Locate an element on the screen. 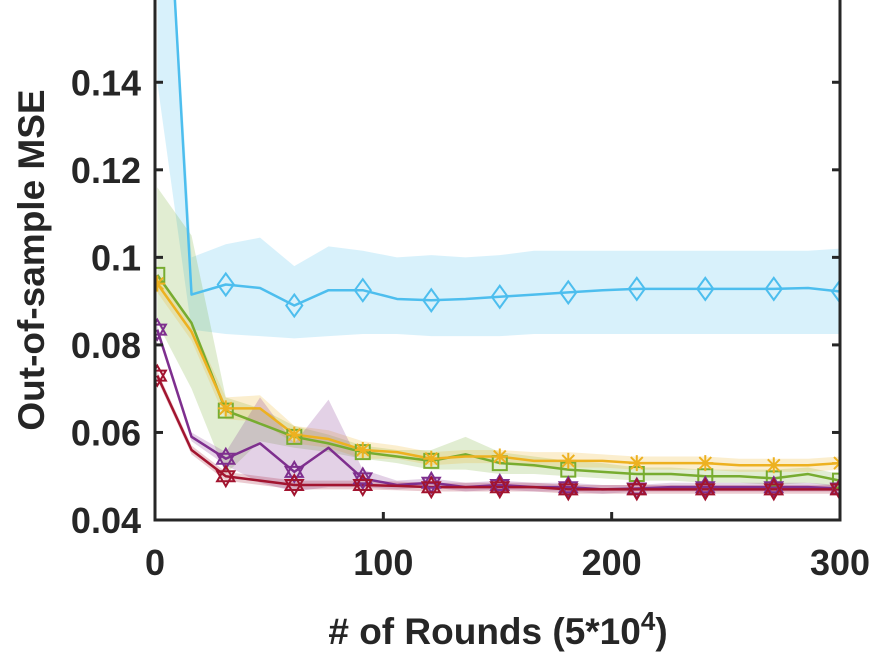 The image size is (875, 656). y-tick-label: 0.14 is located at coordinates (106, 82).